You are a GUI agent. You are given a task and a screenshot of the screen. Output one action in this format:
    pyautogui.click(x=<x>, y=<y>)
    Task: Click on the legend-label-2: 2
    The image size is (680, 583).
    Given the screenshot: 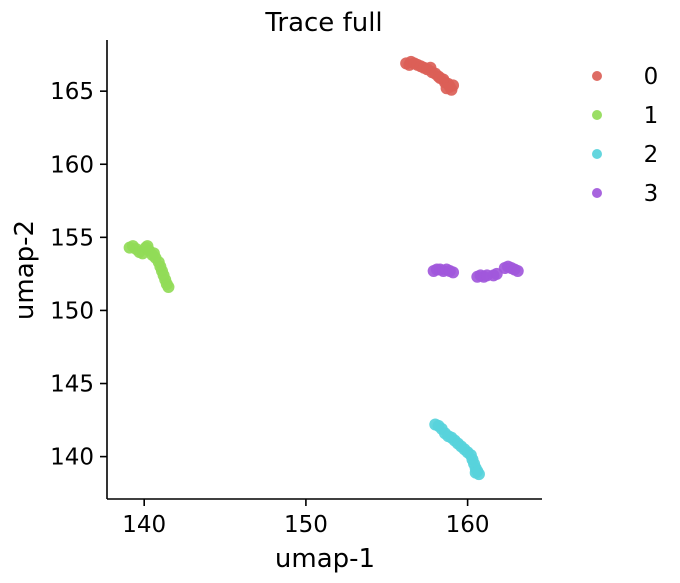 What is the action you would take?
    pyautogui.click(x=651, y=155)
    